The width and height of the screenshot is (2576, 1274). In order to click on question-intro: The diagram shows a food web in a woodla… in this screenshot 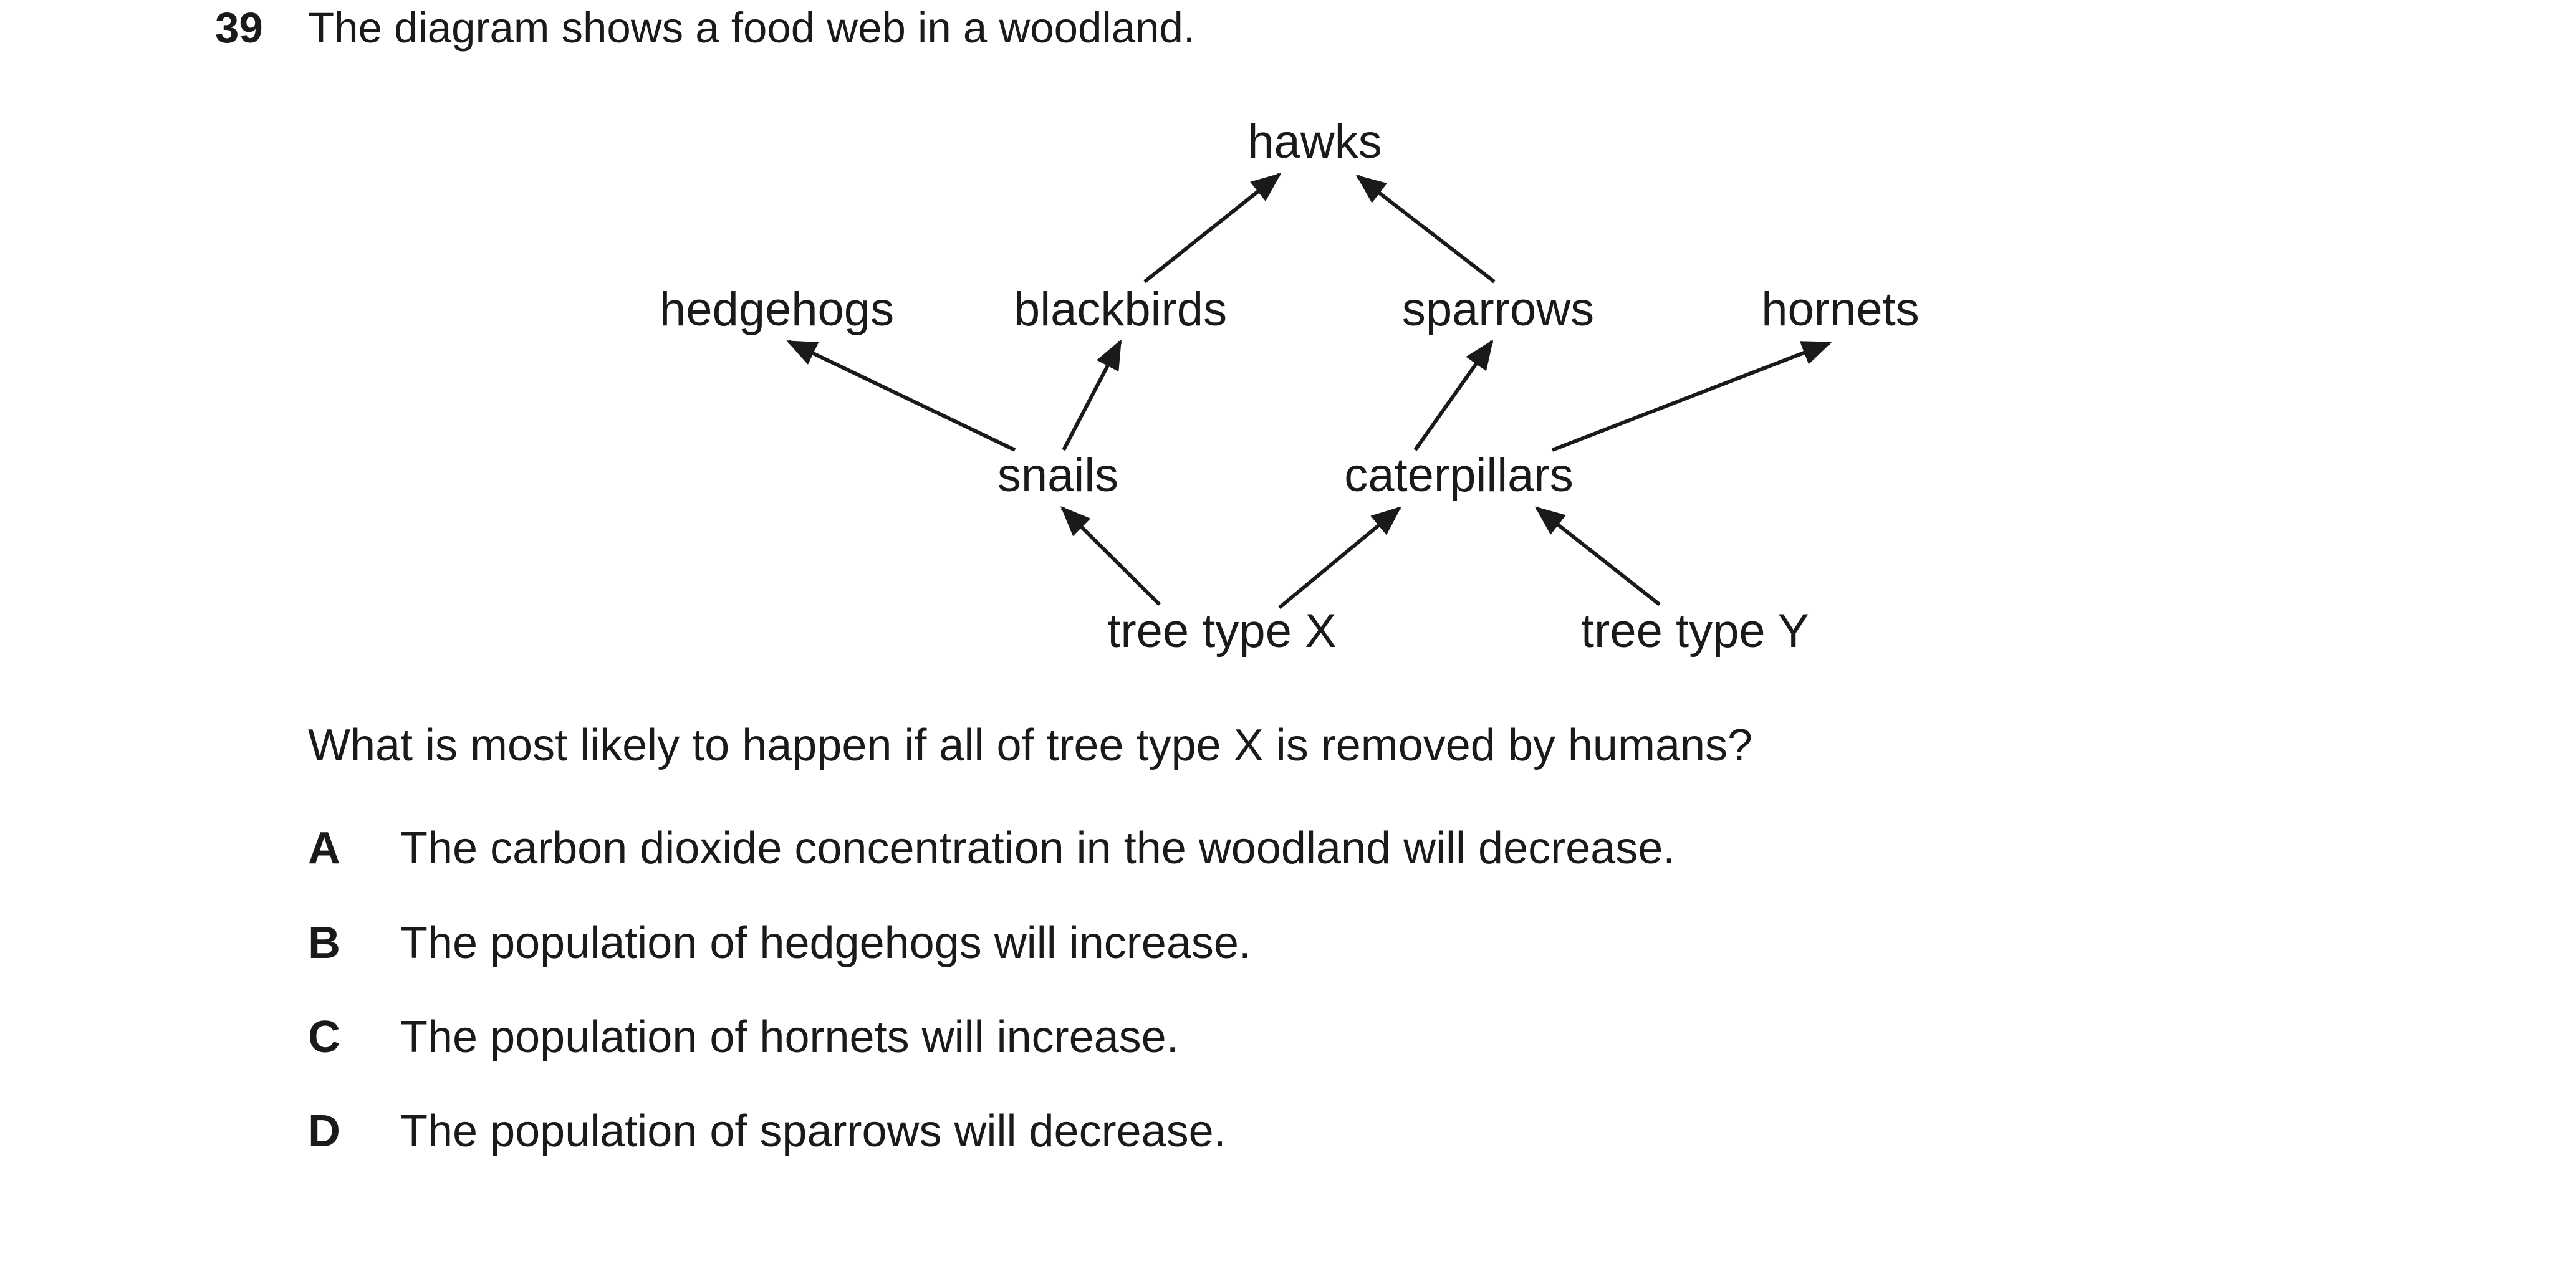, I will do `click(752, 28)`.